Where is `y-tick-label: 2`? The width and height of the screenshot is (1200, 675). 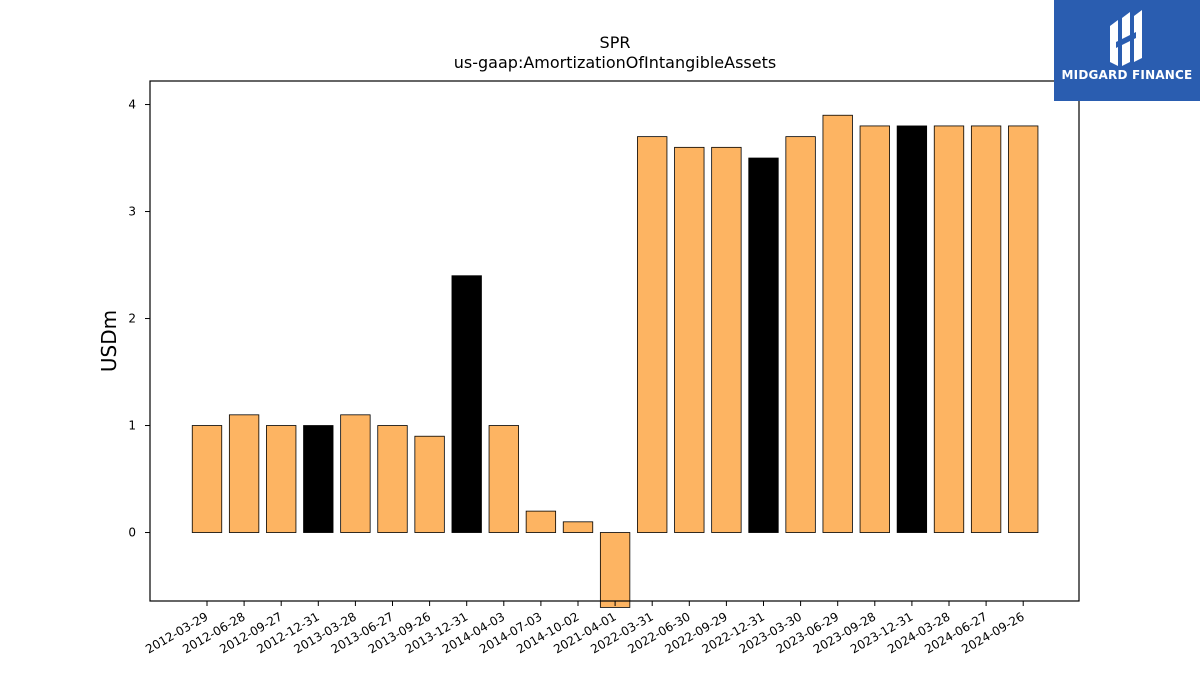
y-tick-label: 2 is located at coordinates (132, 319).